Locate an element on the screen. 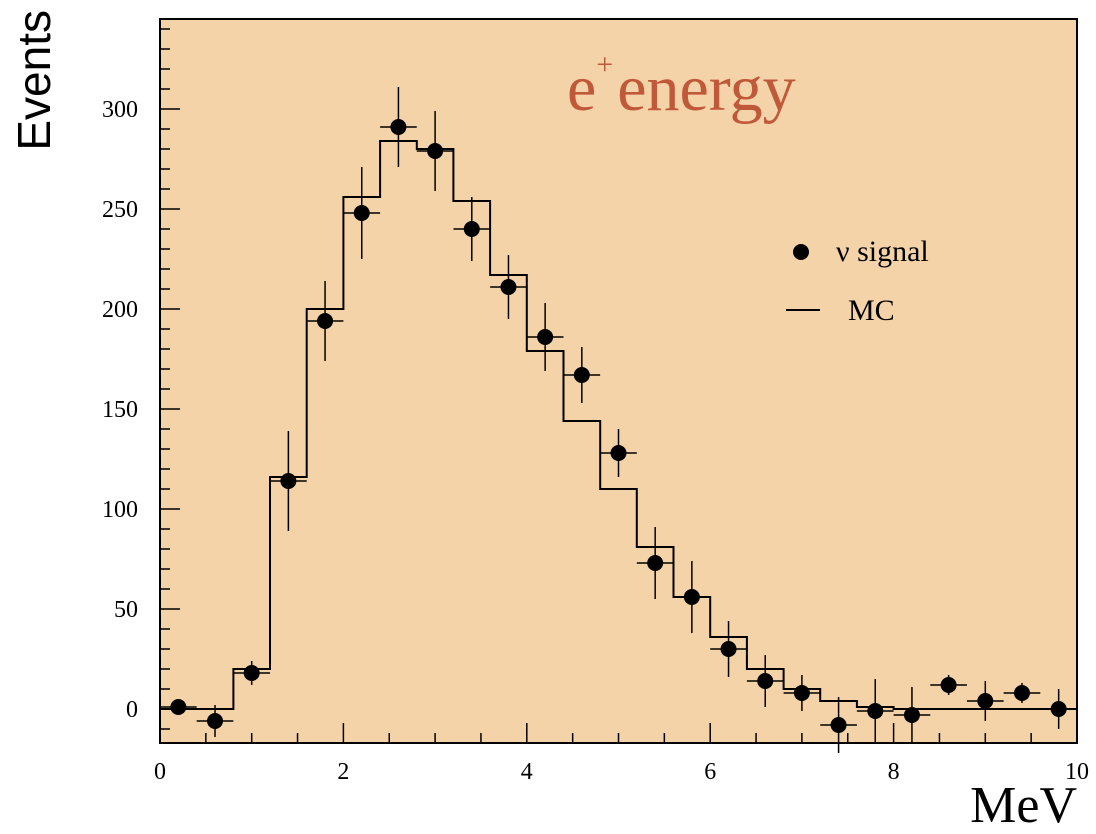 This screenshot has height=834, width=1096. y-tick-label: 150 is located at coordinates (120, 410).